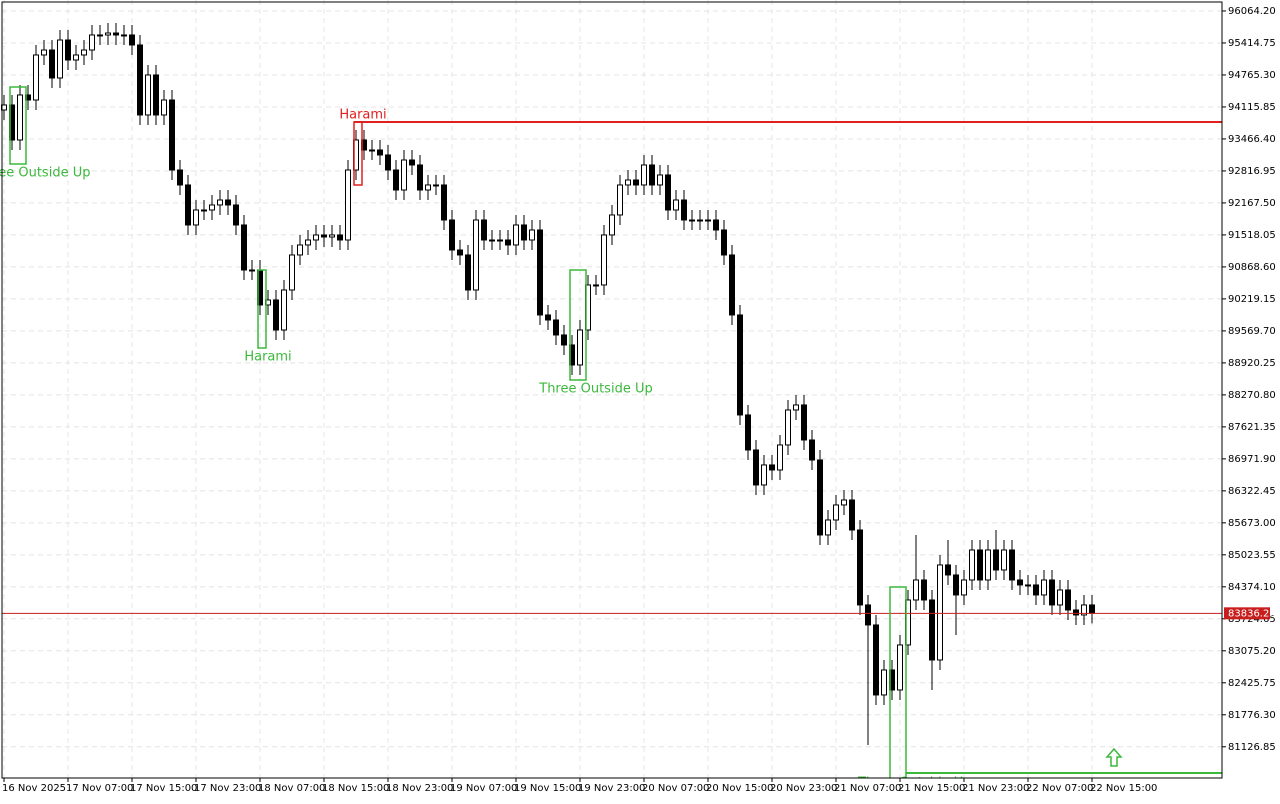 The width and height of the screenshot is (1280, 804). I want to click on x-tick-label: 20 Nov 07:00, so click(675, 788).